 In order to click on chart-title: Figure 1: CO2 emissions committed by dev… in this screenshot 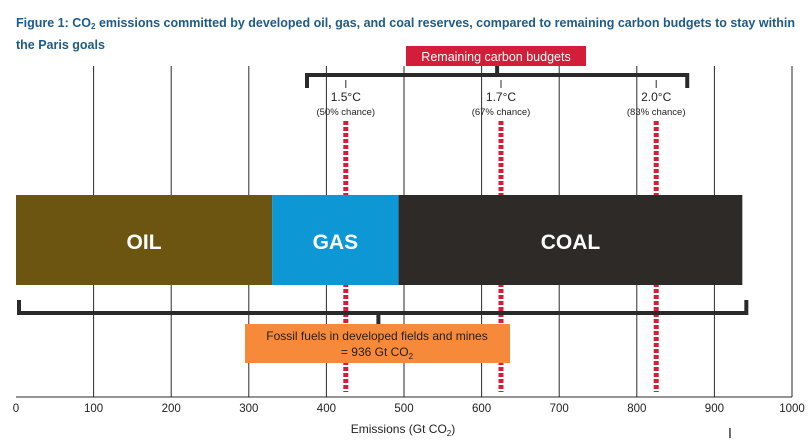, I will do `click(405, 34)`.